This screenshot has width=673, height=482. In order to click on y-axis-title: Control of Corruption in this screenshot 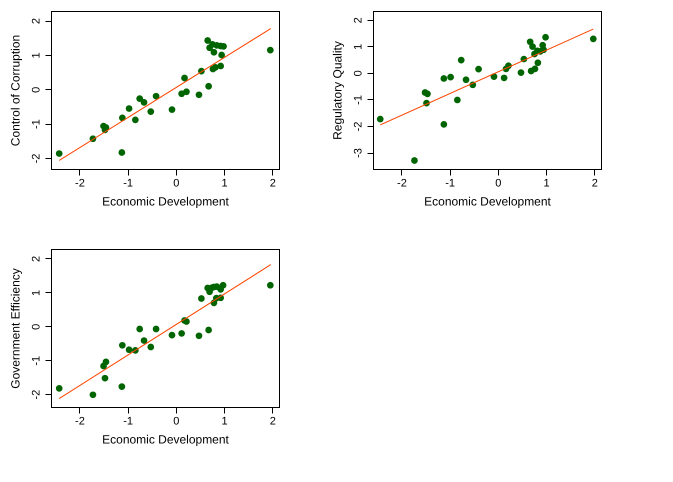, I will do `click(15, 90)`.